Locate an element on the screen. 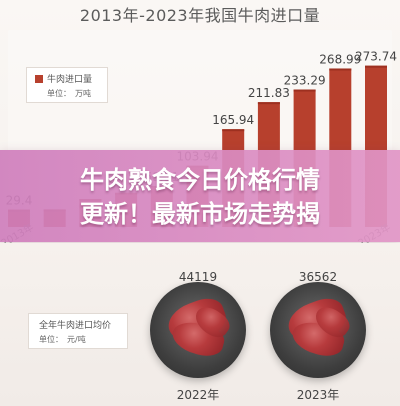  page-title: 2013年-2023年我国牛肉进口量 is located at coordinates (200, 15).